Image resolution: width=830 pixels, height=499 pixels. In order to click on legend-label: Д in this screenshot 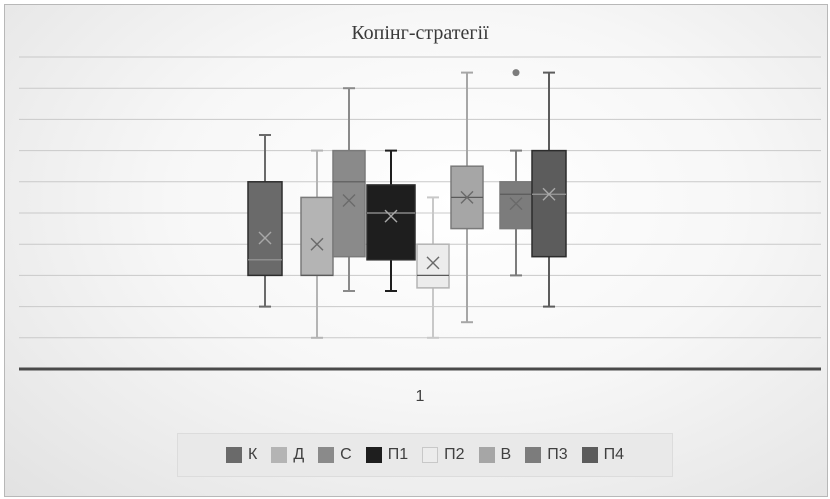, I will do `click(299, 454)`.